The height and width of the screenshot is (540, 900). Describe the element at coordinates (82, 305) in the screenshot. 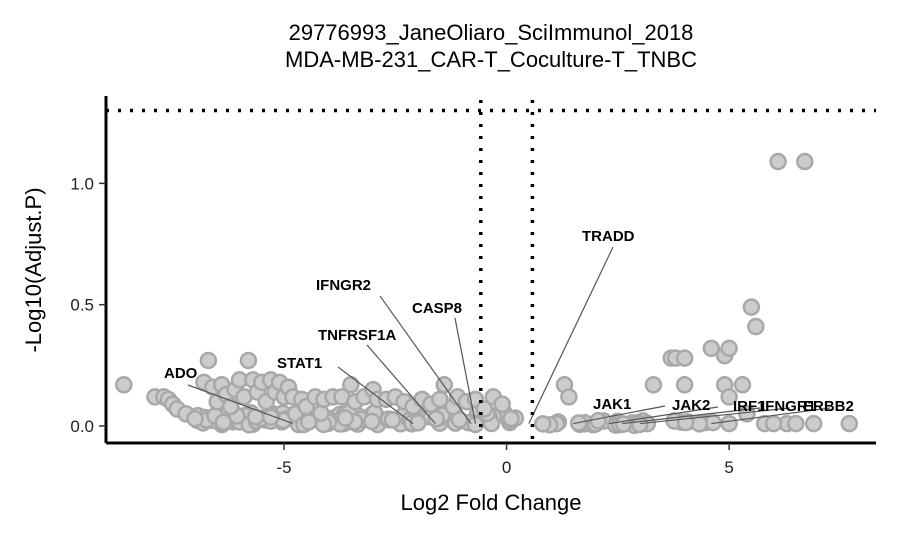

I see `y-tick-label: 0.5` at that location.